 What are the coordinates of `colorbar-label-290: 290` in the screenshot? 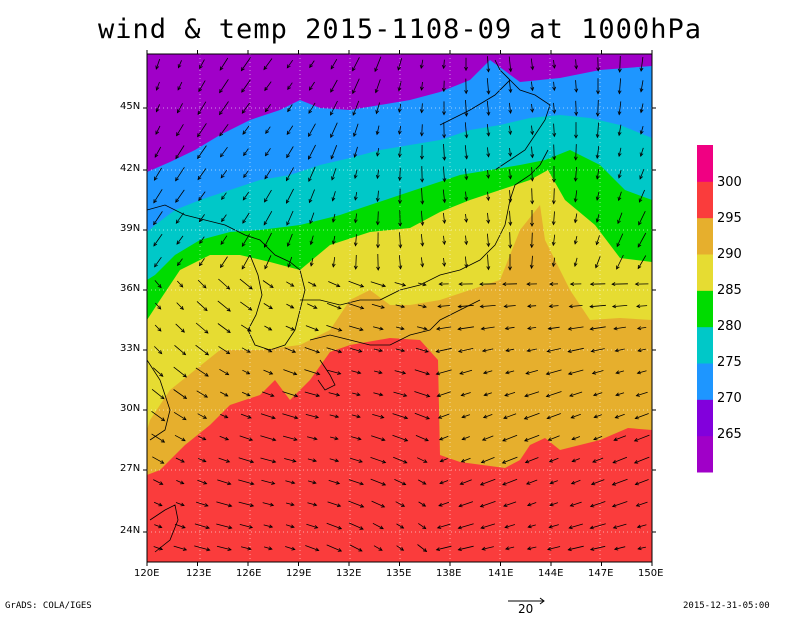 It's located at (729, 254).